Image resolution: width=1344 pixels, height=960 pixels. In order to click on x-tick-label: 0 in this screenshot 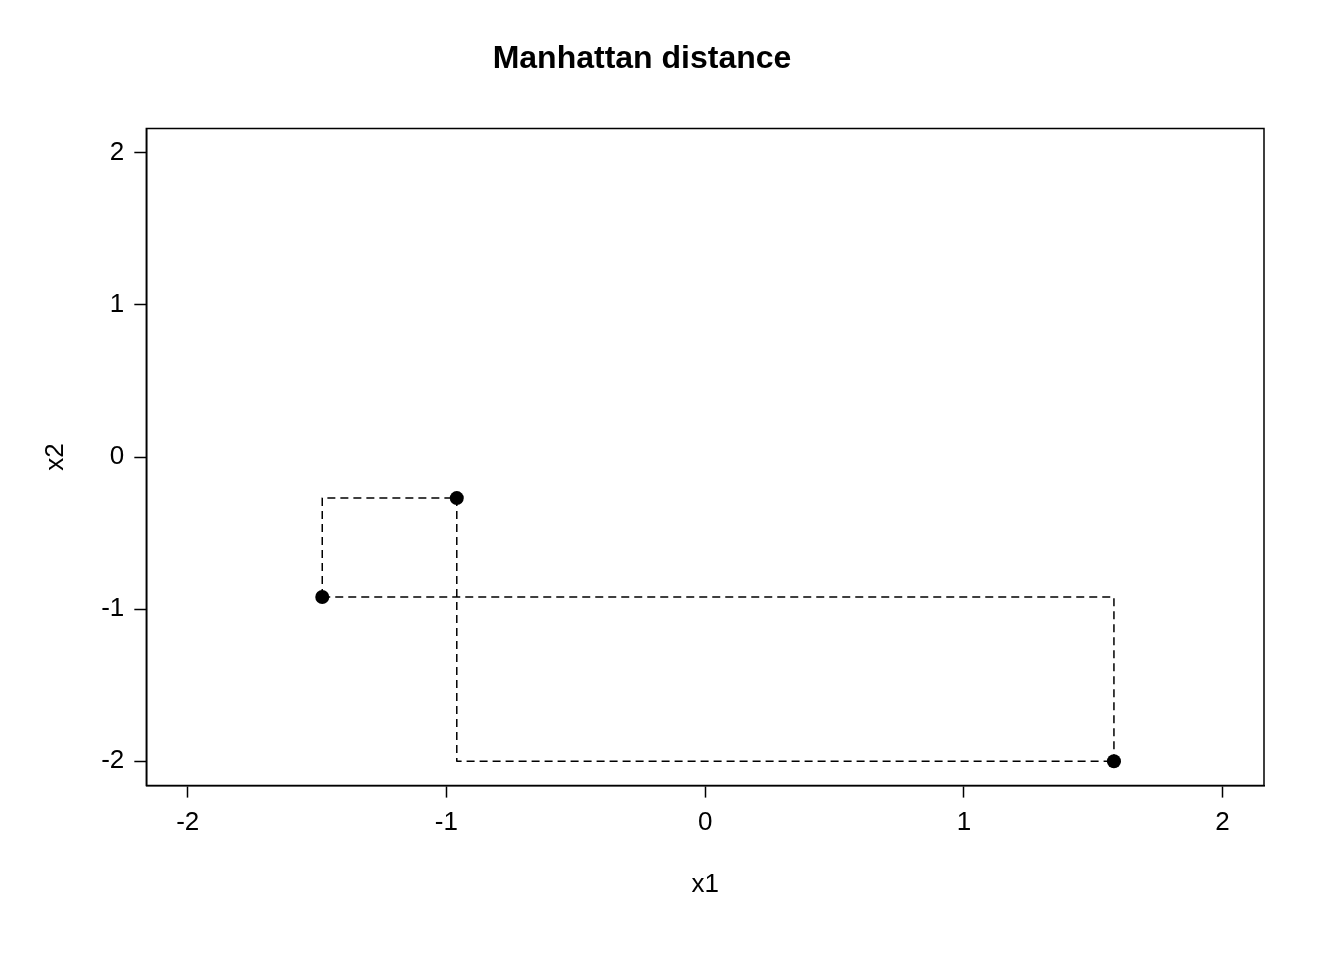, I will do `click(705, 821)`.